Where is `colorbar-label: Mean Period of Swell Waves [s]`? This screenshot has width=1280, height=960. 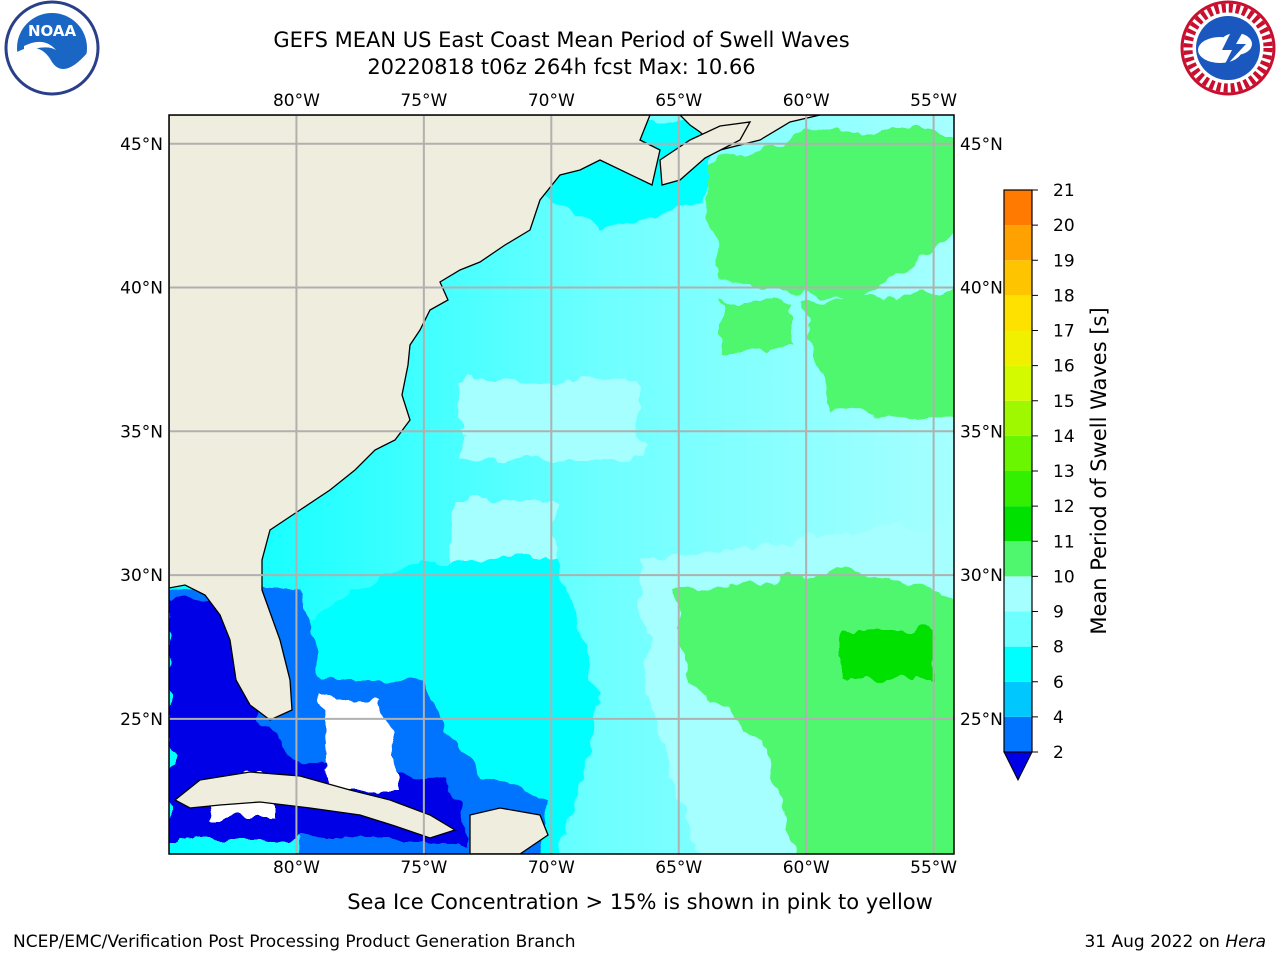
colorbar-label: Mean Period of Swell Waves [s] is located at coordinates (1099, 470).